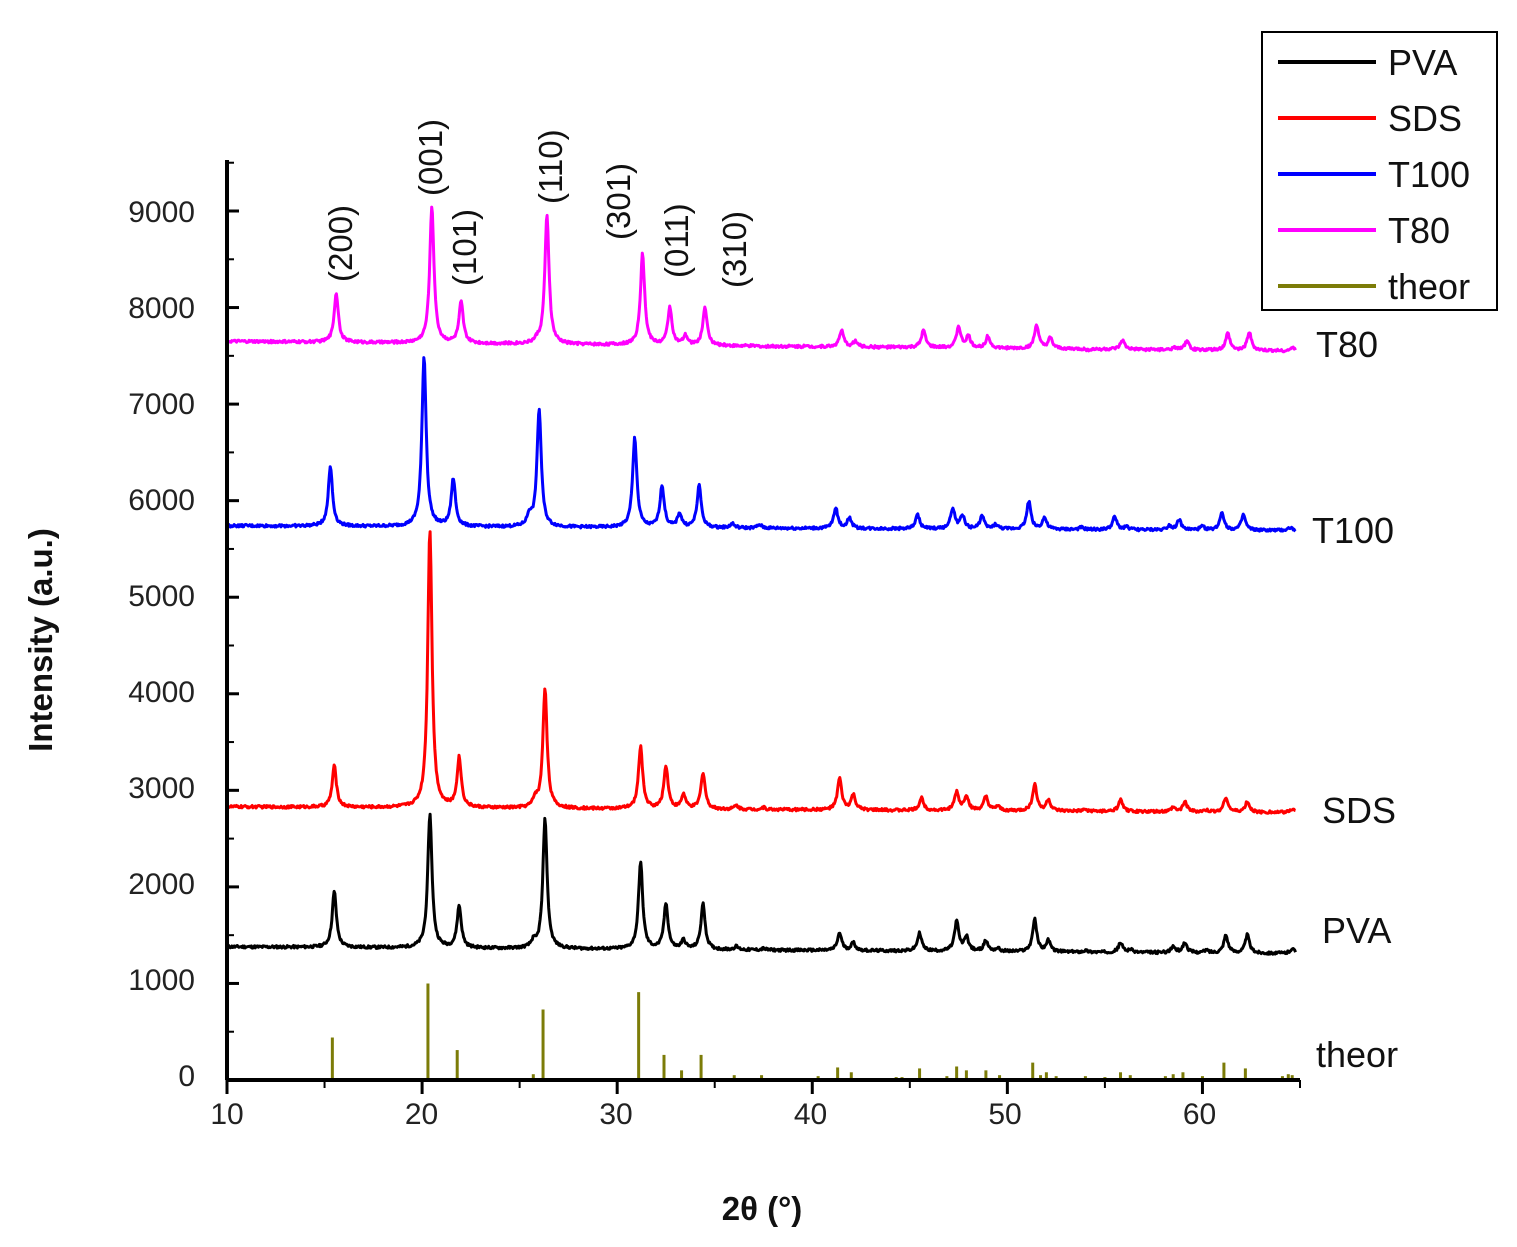 Image resolution: width=1517 pixels, height=1247 pixels. I want to click on series-line-t100, so click(761, 444).